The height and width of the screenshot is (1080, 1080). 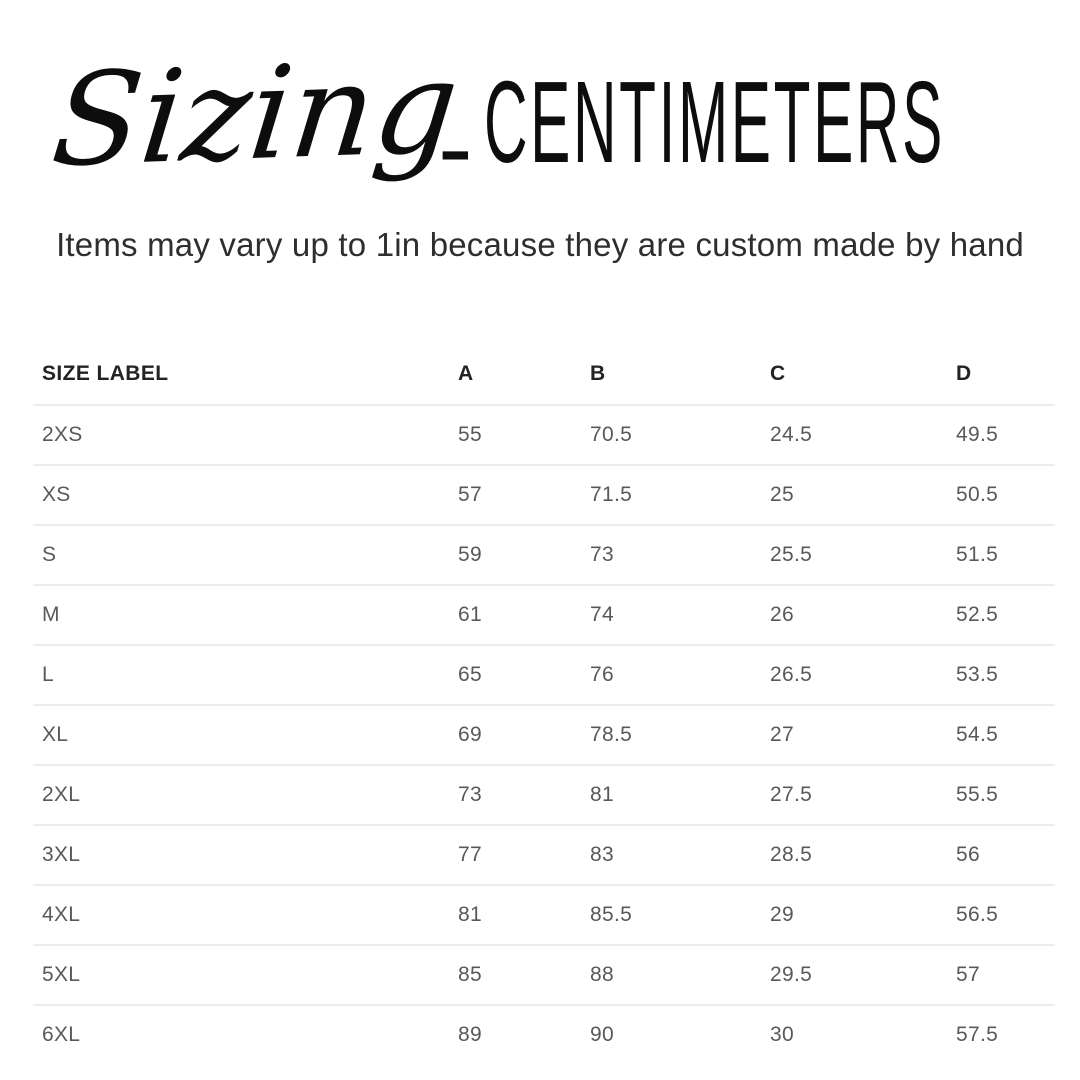 I want to click on measurement-b-cell: 76, so click(x=602, y=674).